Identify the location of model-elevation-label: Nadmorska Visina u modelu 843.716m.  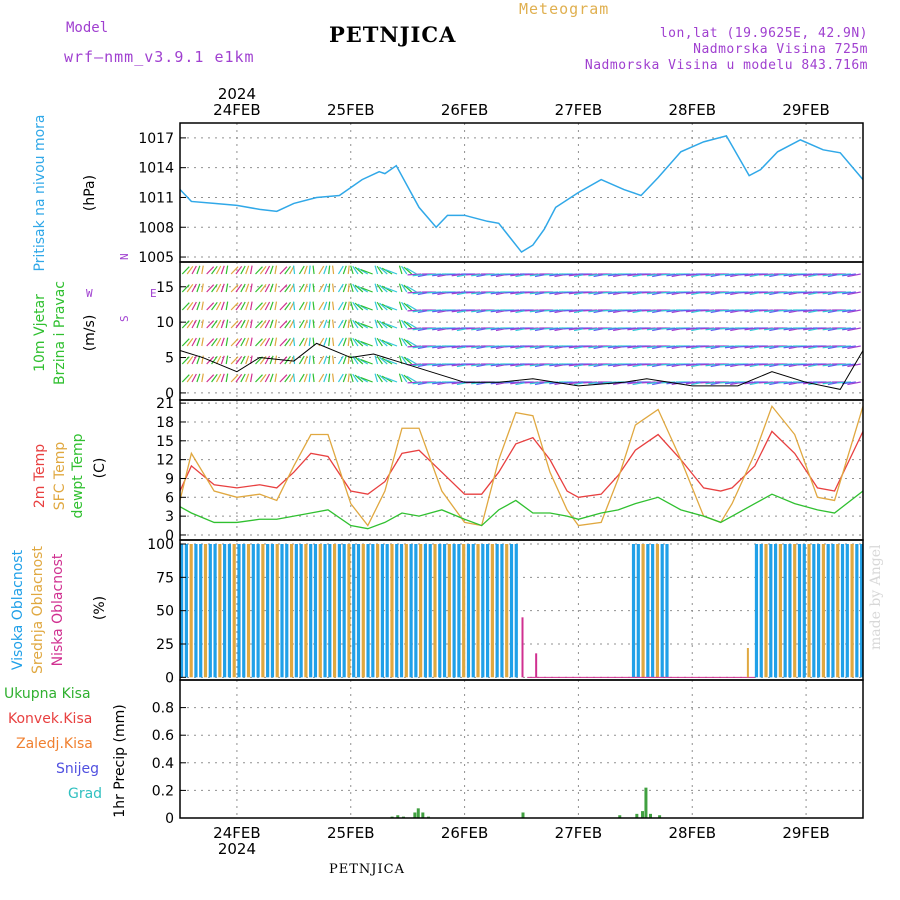
(726, 65).